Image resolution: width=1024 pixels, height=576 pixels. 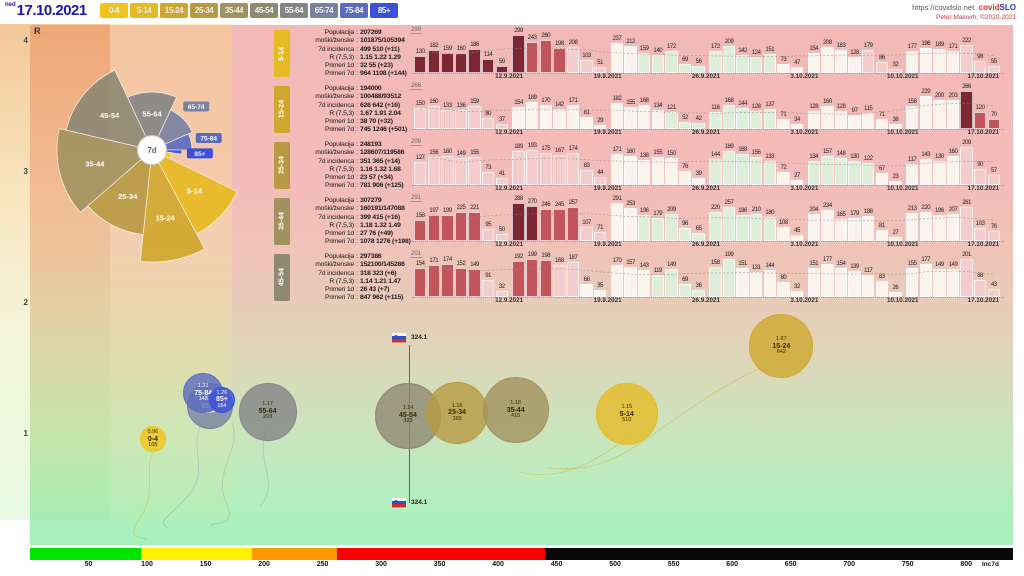 I want to click on stat-value-r753: 1.14 1.21 1.47, so click(x=380, y=281).